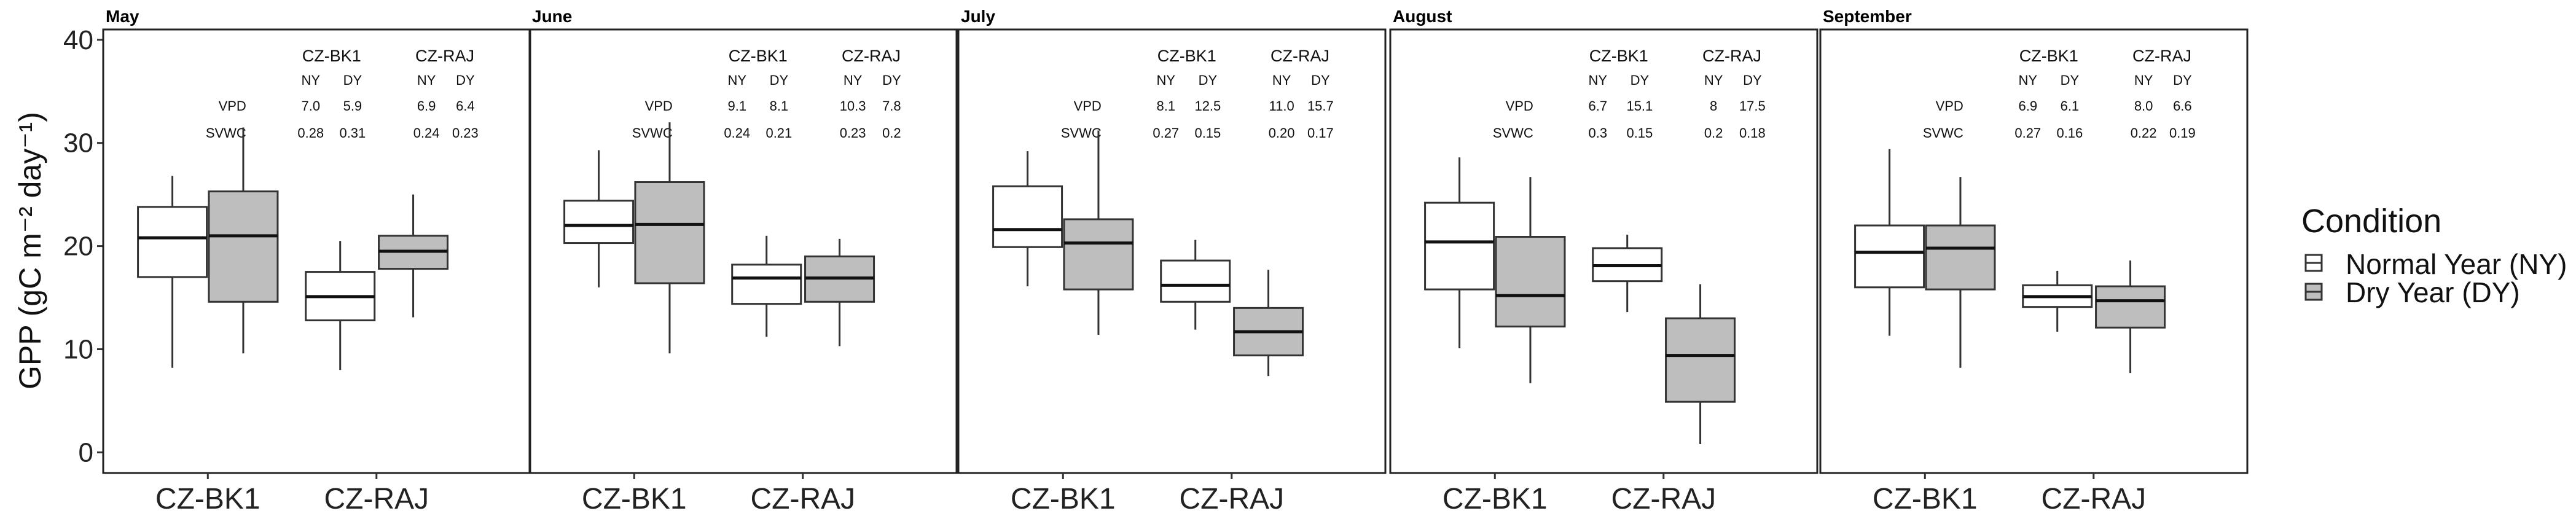 This screenshot has height=516, width=2576. What do you see at coordinates (2456, 264) in the screenshot?
I see `legend-label-normal-year: Normal Year (NY)` at bounding box center [2456, 264].